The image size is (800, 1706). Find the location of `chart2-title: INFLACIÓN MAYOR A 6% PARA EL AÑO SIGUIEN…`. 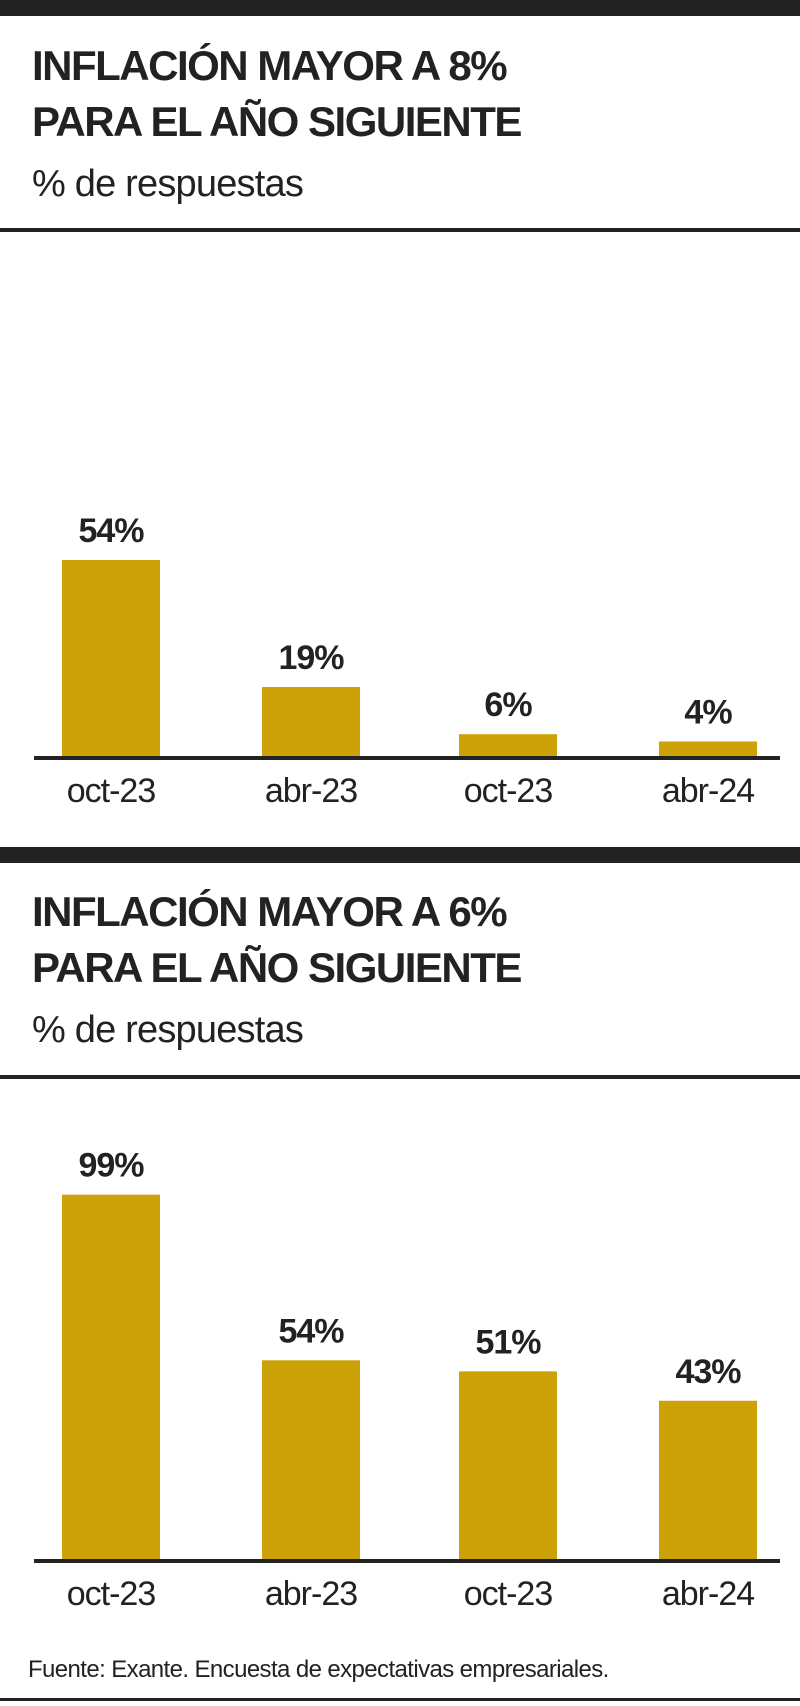

chart2-title: INFLACIÓN MAYOR A 6% PARA EL AÑO SIGUIEN… is located at coordinates (277, 940).